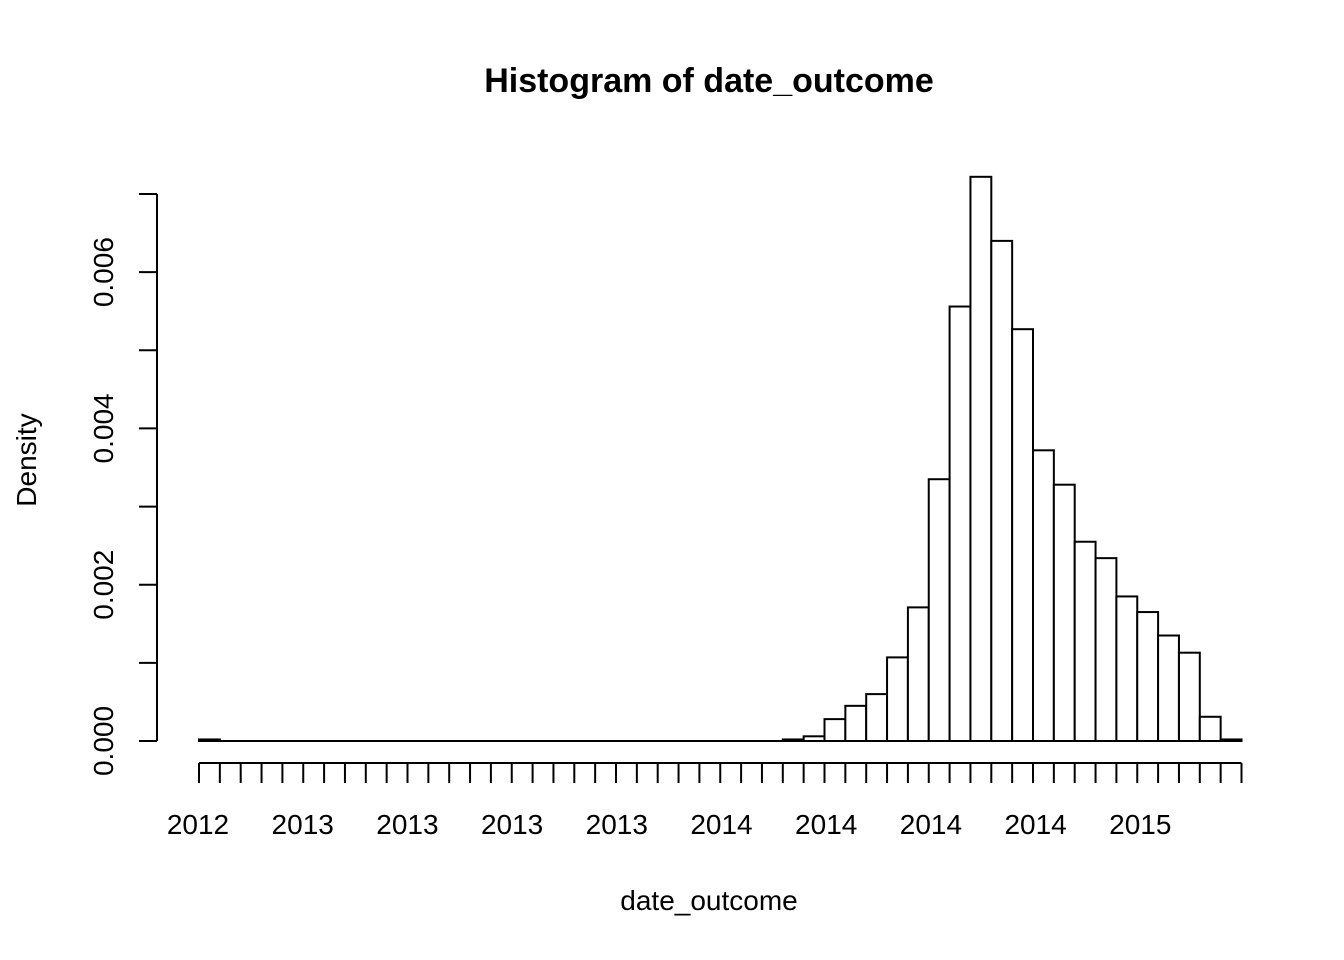 This screenshot has width=1344, height=960. What do you see at coordinates (1140, 824) in the screenshot?
I see `x-tick-label: 2015` at bounding box center [1140, 824].